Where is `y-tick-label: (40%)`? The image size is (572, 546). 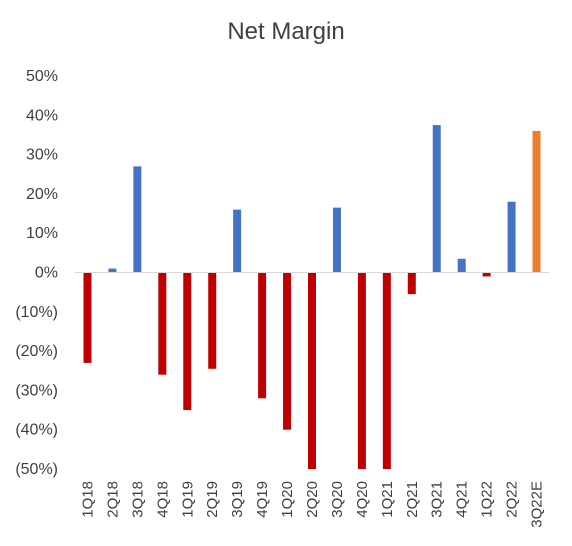
y-tick-label: (40%) is located at coordinates (36, 430).